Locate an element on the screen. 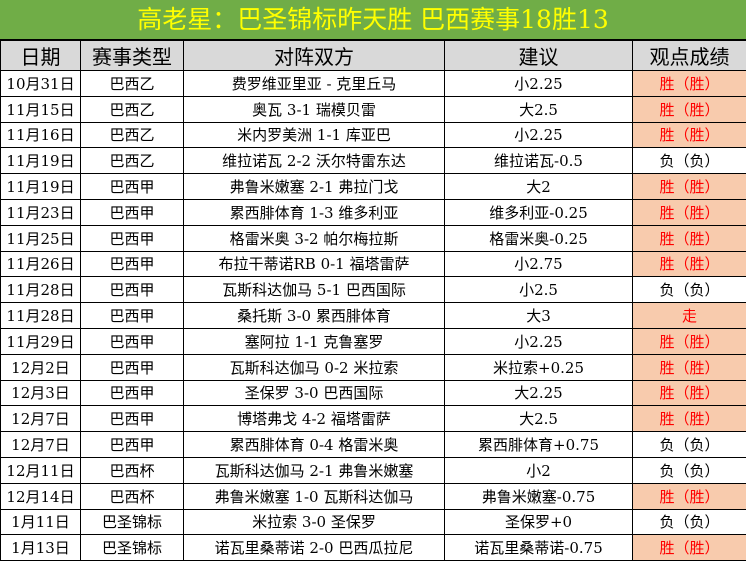  match-cell: 米拉索 3-0 圣保罗 is located at coordinates (314, 522).